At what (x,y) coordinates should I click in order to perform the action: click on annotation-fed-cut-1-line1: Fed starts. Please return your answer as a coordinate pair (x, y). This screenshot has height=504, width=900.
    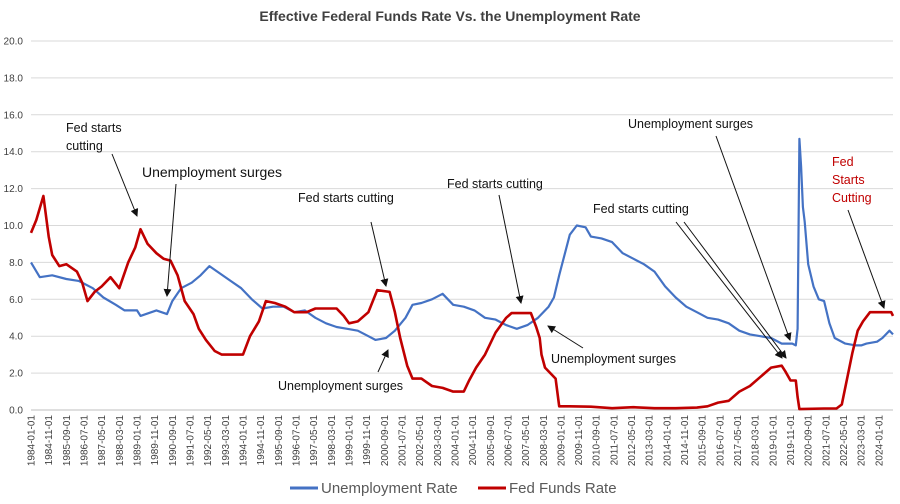
    Looking at the image, I should click on (94, 128).